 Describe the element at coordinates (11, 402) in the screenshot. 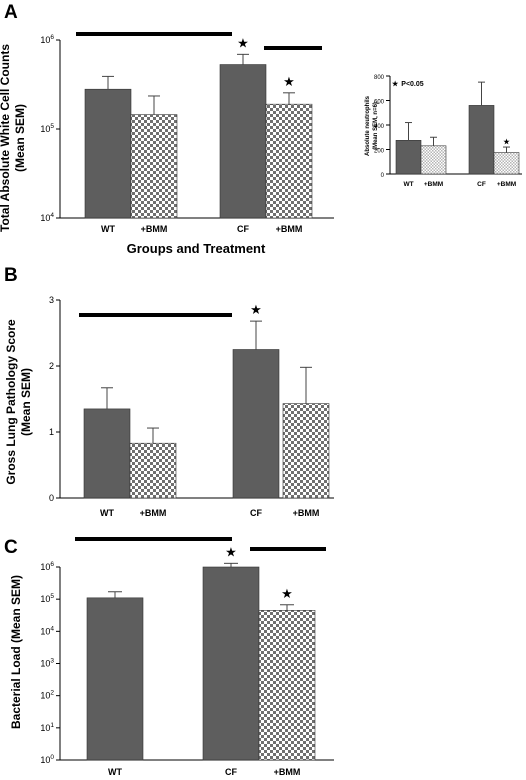

I see `panel-b-ylabel-line1: Gross Lung Pathology Score` at that location.